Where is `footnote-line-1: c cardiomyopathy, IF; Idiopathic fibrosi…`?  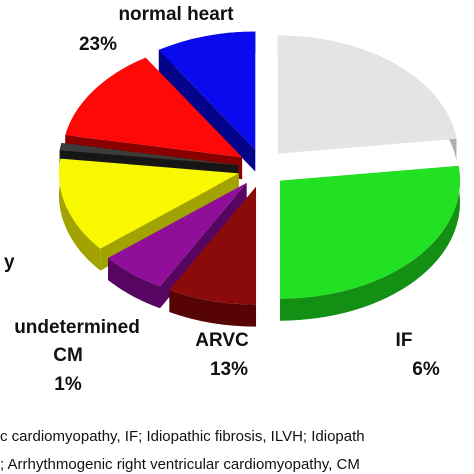
footnote-line-1: c cardiomyopathy, IF; Idiopathic fibrosi… is located at coordinates (182, 436).